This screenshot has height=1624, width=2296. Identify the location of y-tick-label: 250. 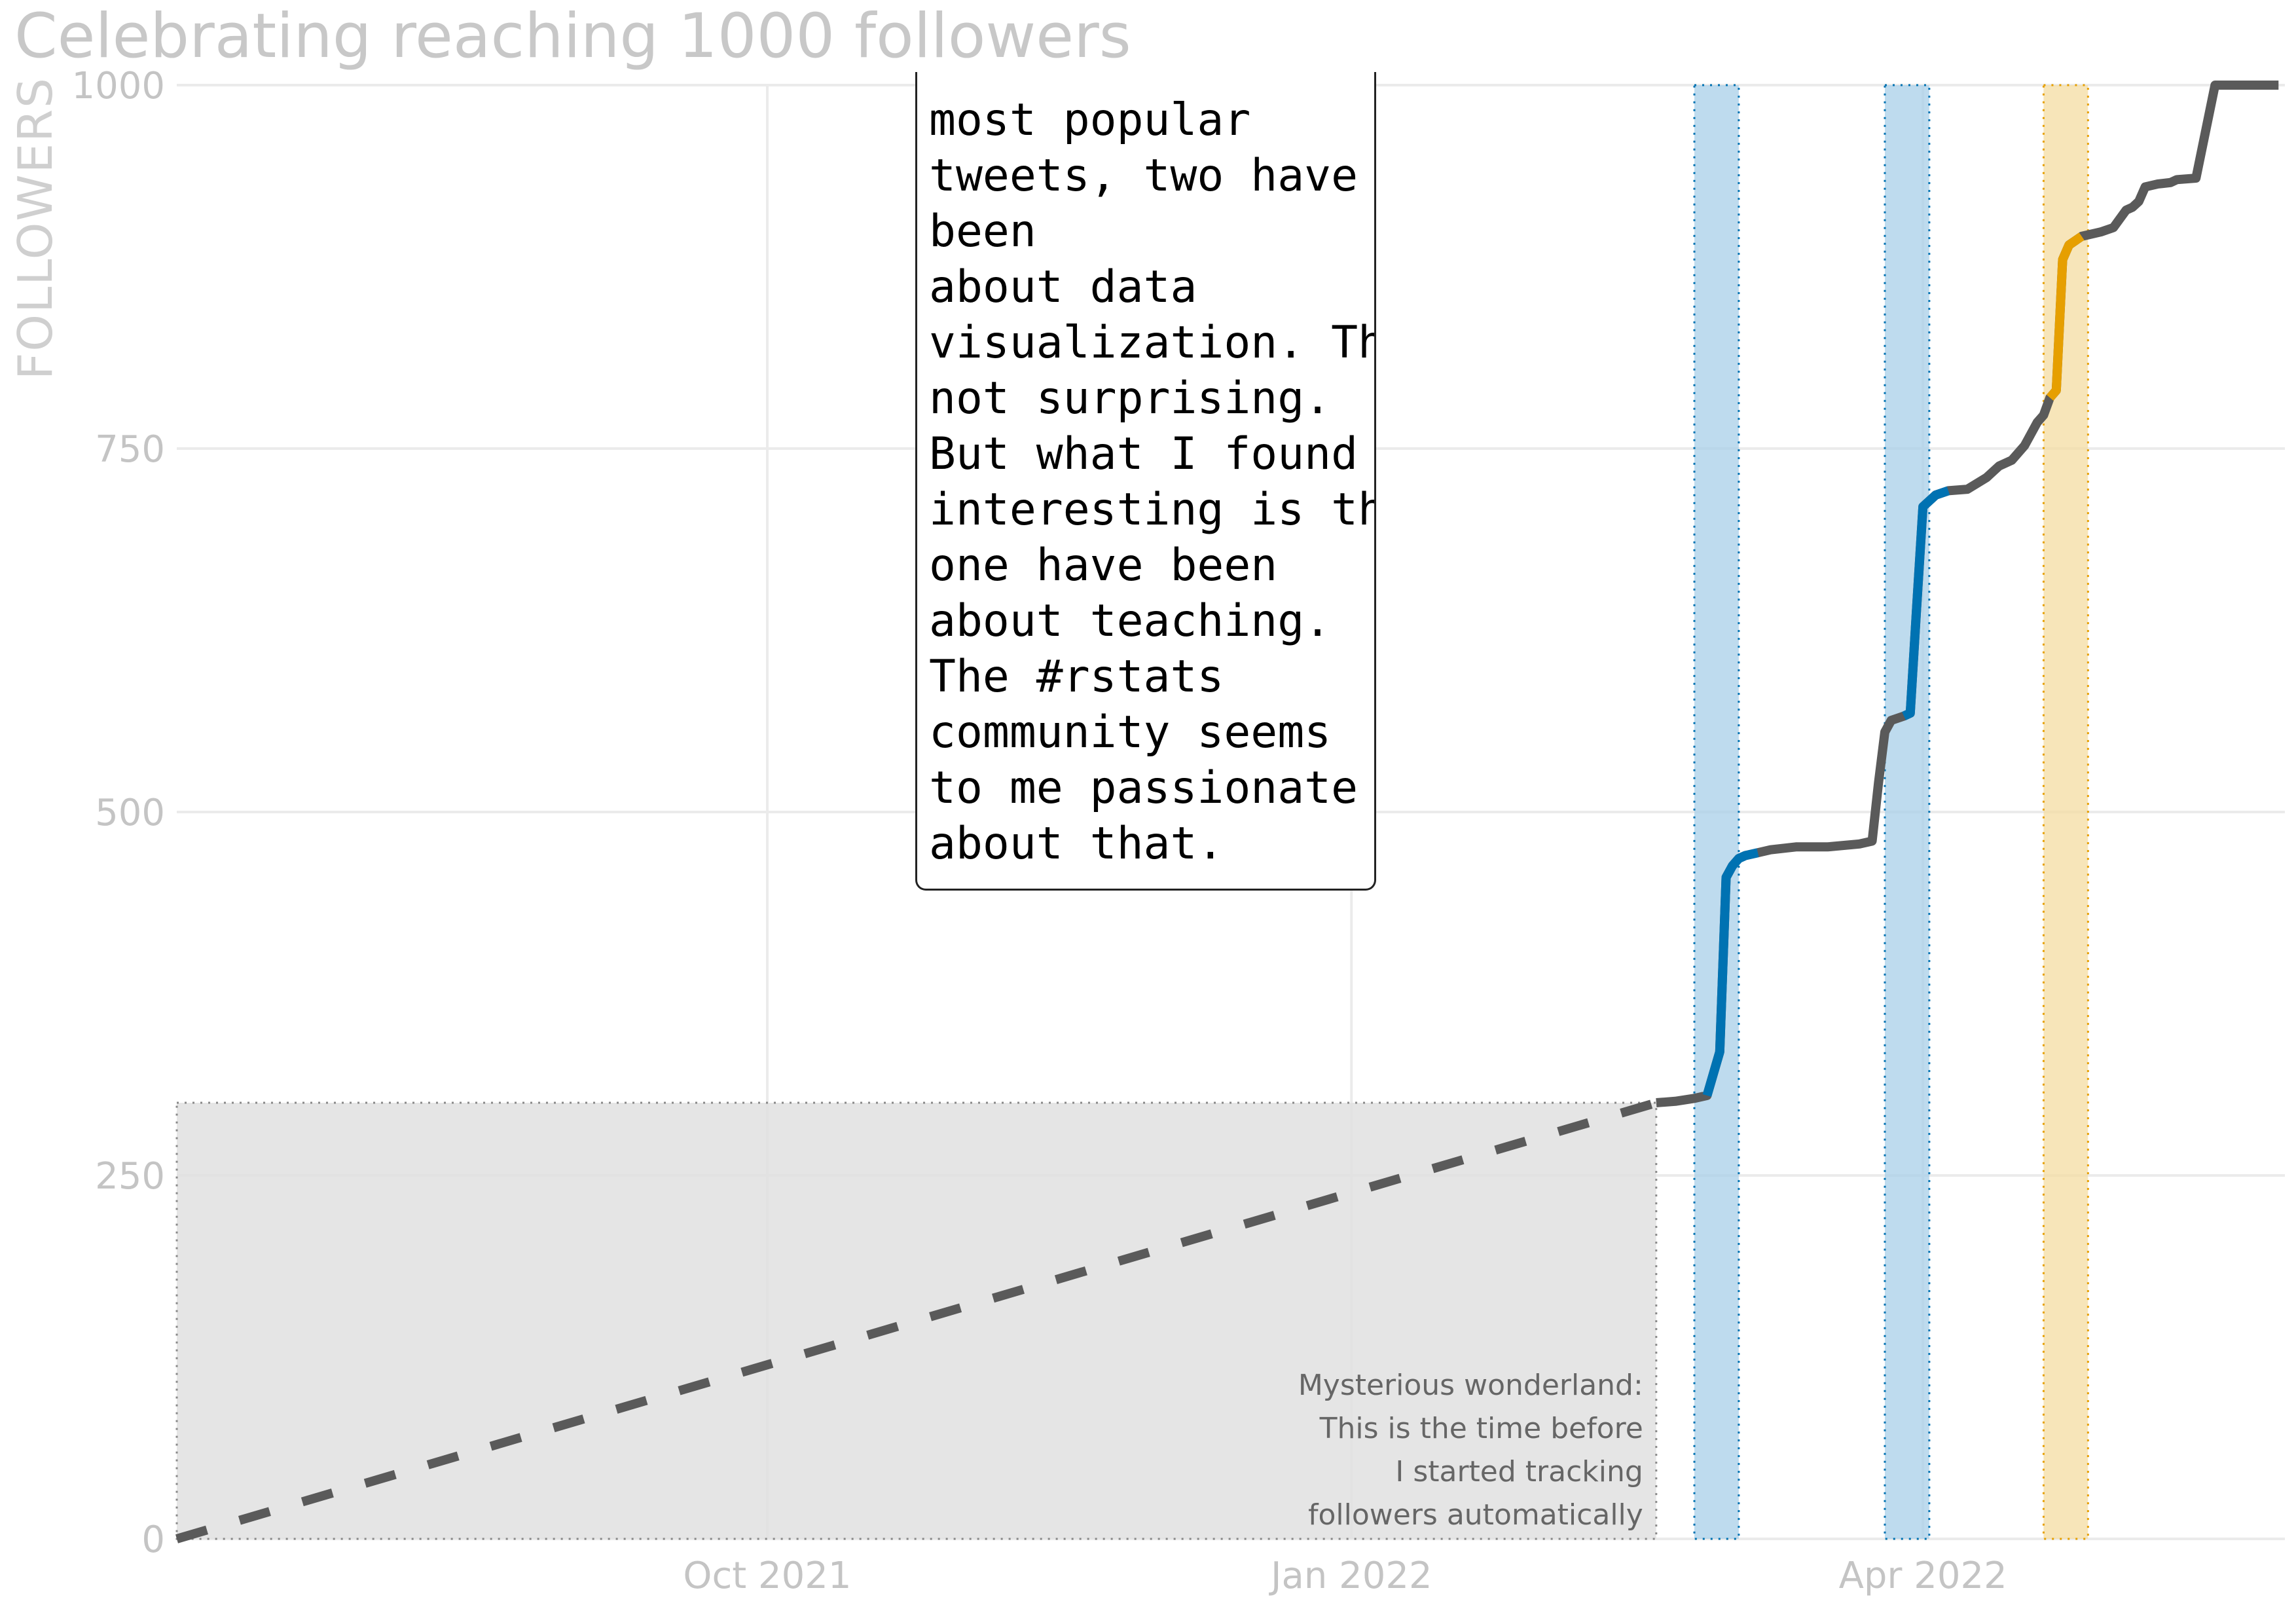
(130, 1176).